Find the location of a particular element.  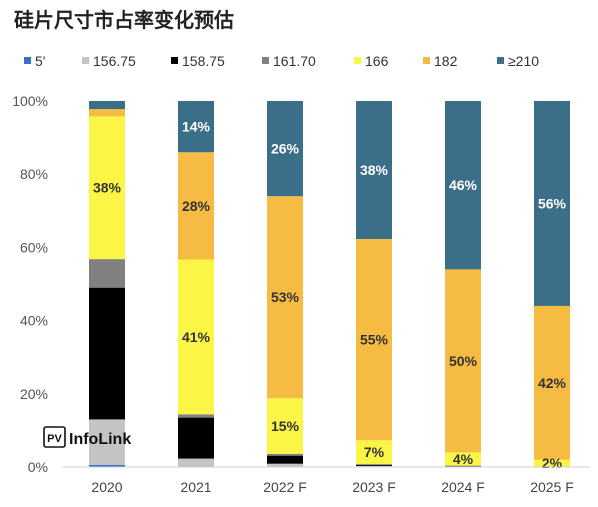

data-label: 56% is located at coordinates (552, 203).